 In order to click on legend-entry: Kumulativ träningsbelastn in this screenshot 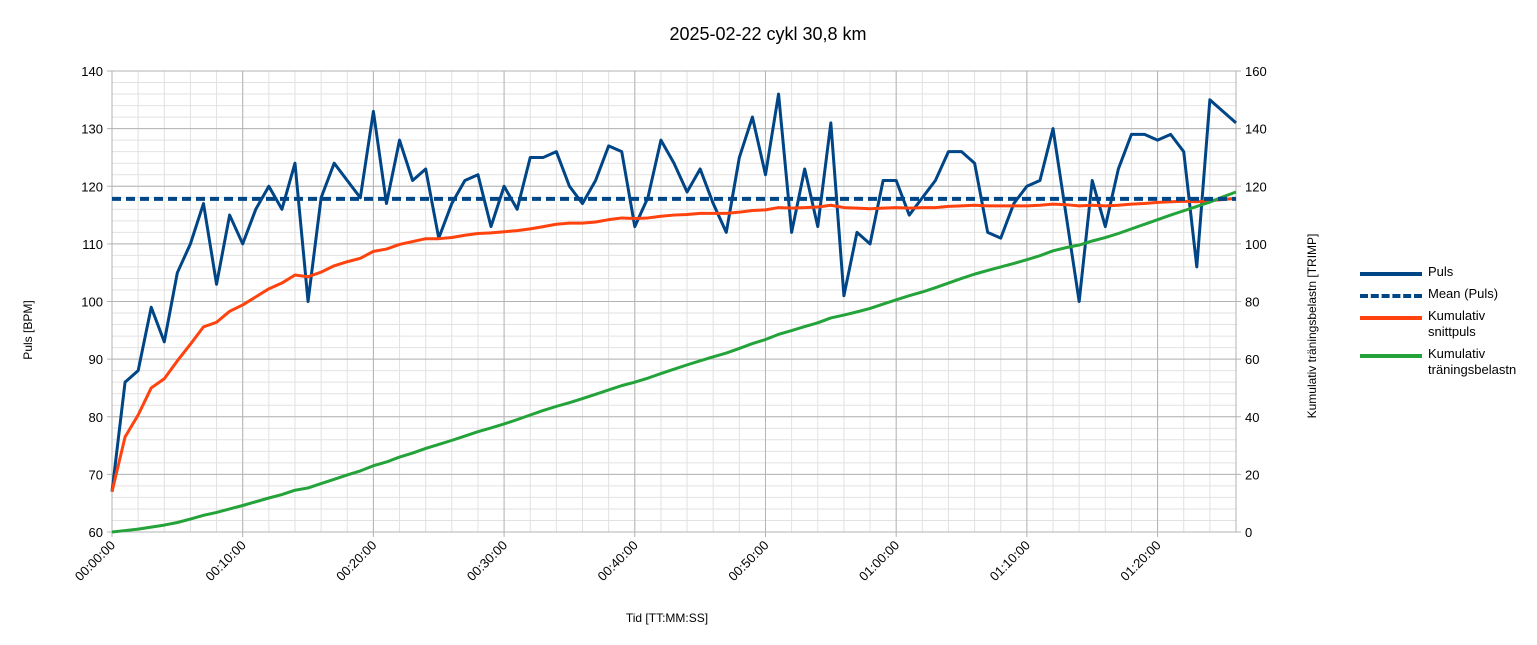, I will do `click(1445, 362)`.